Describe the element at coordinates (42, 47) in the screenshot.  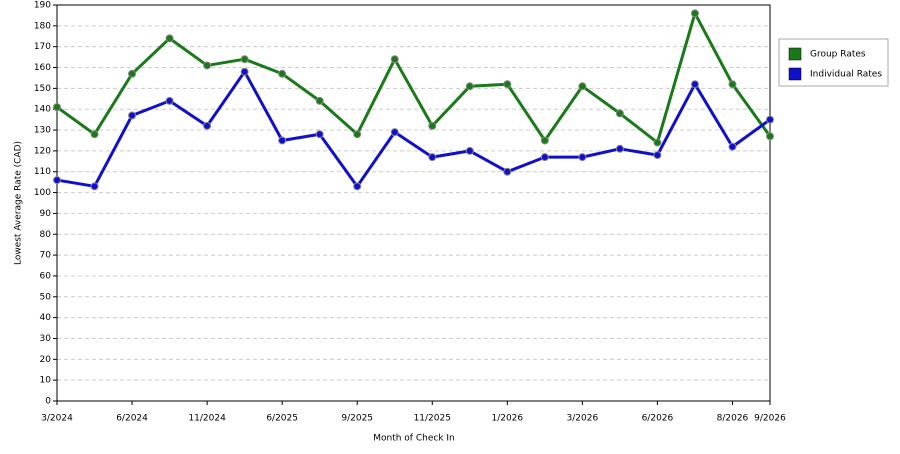
I see `y-tick-label: 170` at that location.